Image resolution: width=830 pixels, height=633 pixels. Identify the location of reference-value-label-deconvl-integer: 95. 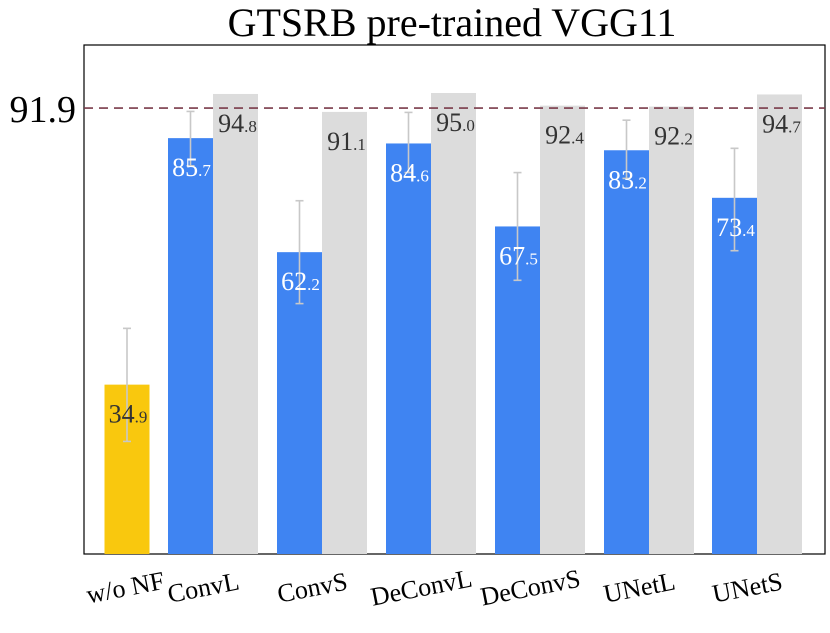
(449, 122).